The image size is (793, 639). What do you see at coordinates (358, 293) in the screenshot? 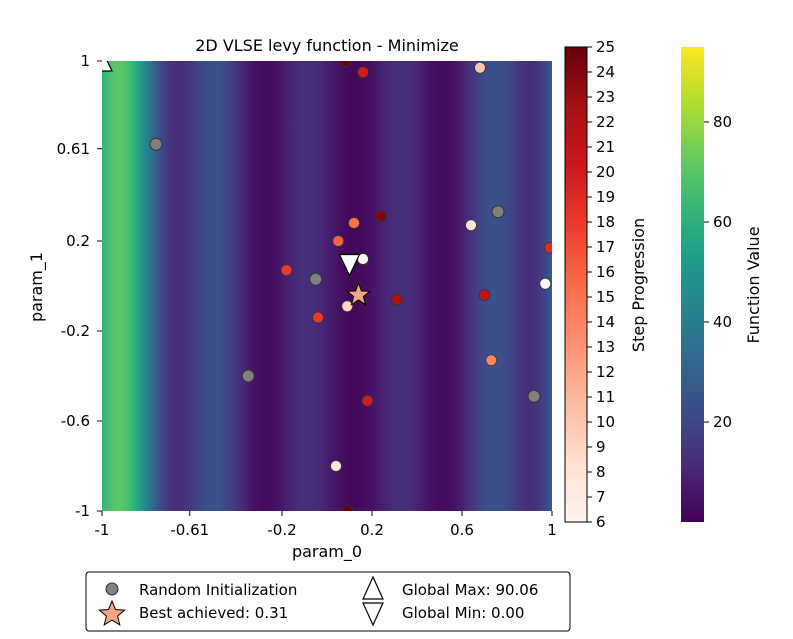
I see `best-achieved-marker` at bounding box center [358, 293].